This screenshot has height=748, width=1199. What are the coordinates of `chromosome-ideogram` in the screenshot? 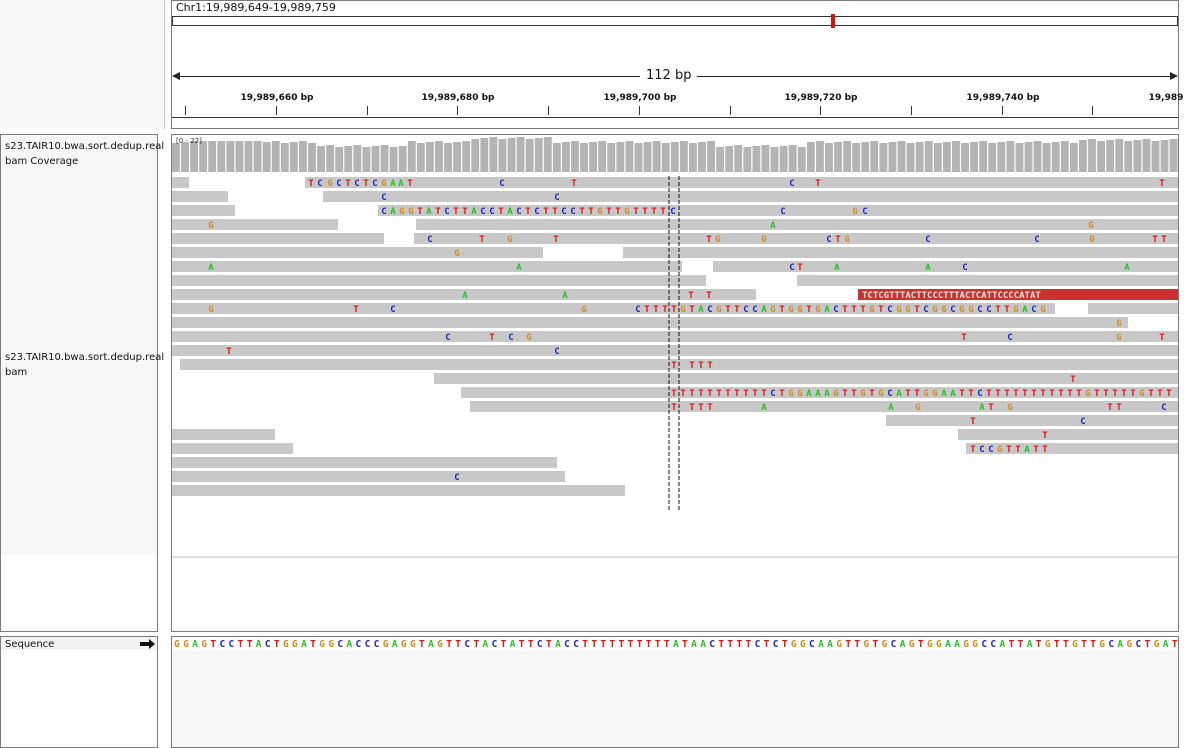 It's located at (675, 21).